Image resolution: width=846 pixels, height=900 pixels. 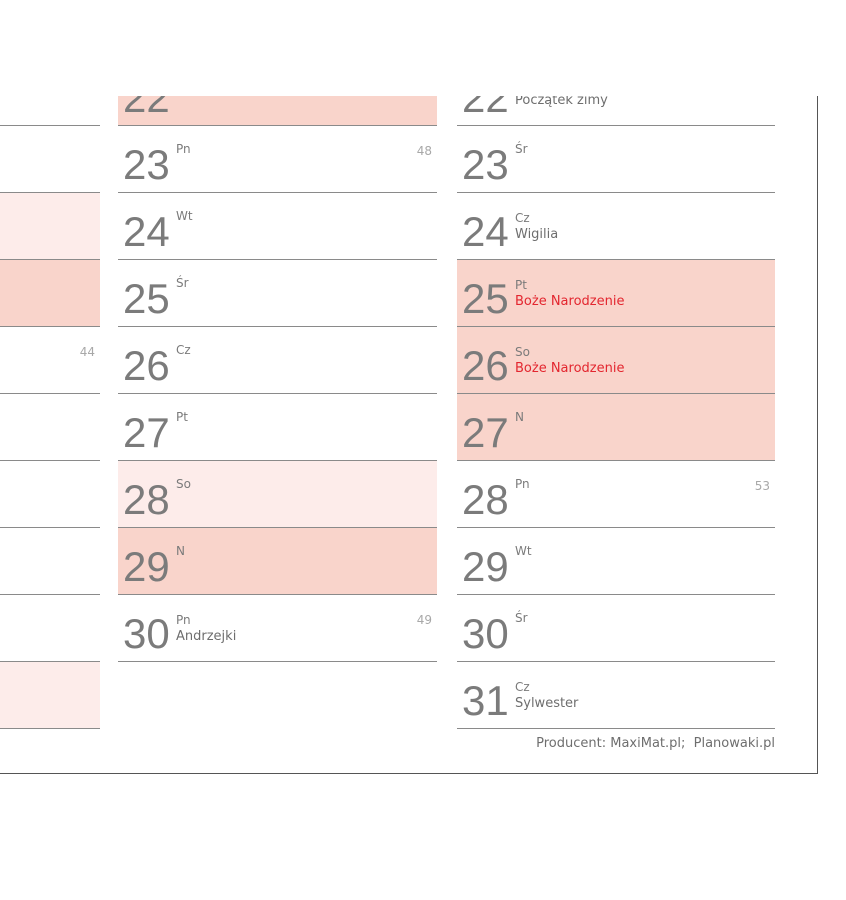 What do you see at coordinates (817, 434) in the screenshot?
I see `frame-right` at bounding box center [817, 434].